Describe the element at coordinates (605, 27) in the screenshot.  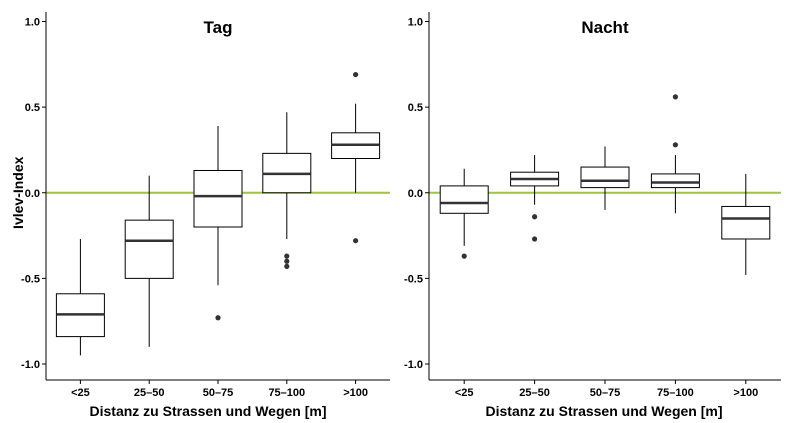
I see `panel-title: Nacht` at that location.